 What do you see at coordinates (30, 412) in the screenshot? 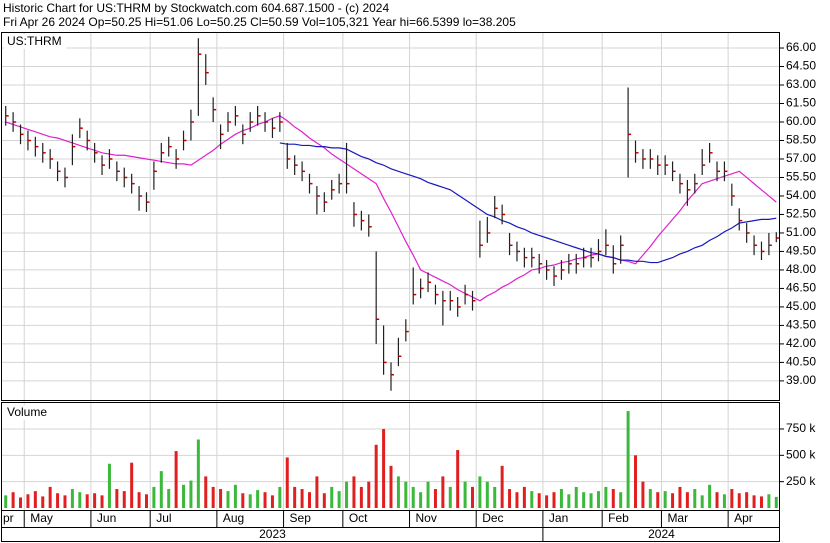
I see `volume-label-bg` at bounding box center [30, 412].